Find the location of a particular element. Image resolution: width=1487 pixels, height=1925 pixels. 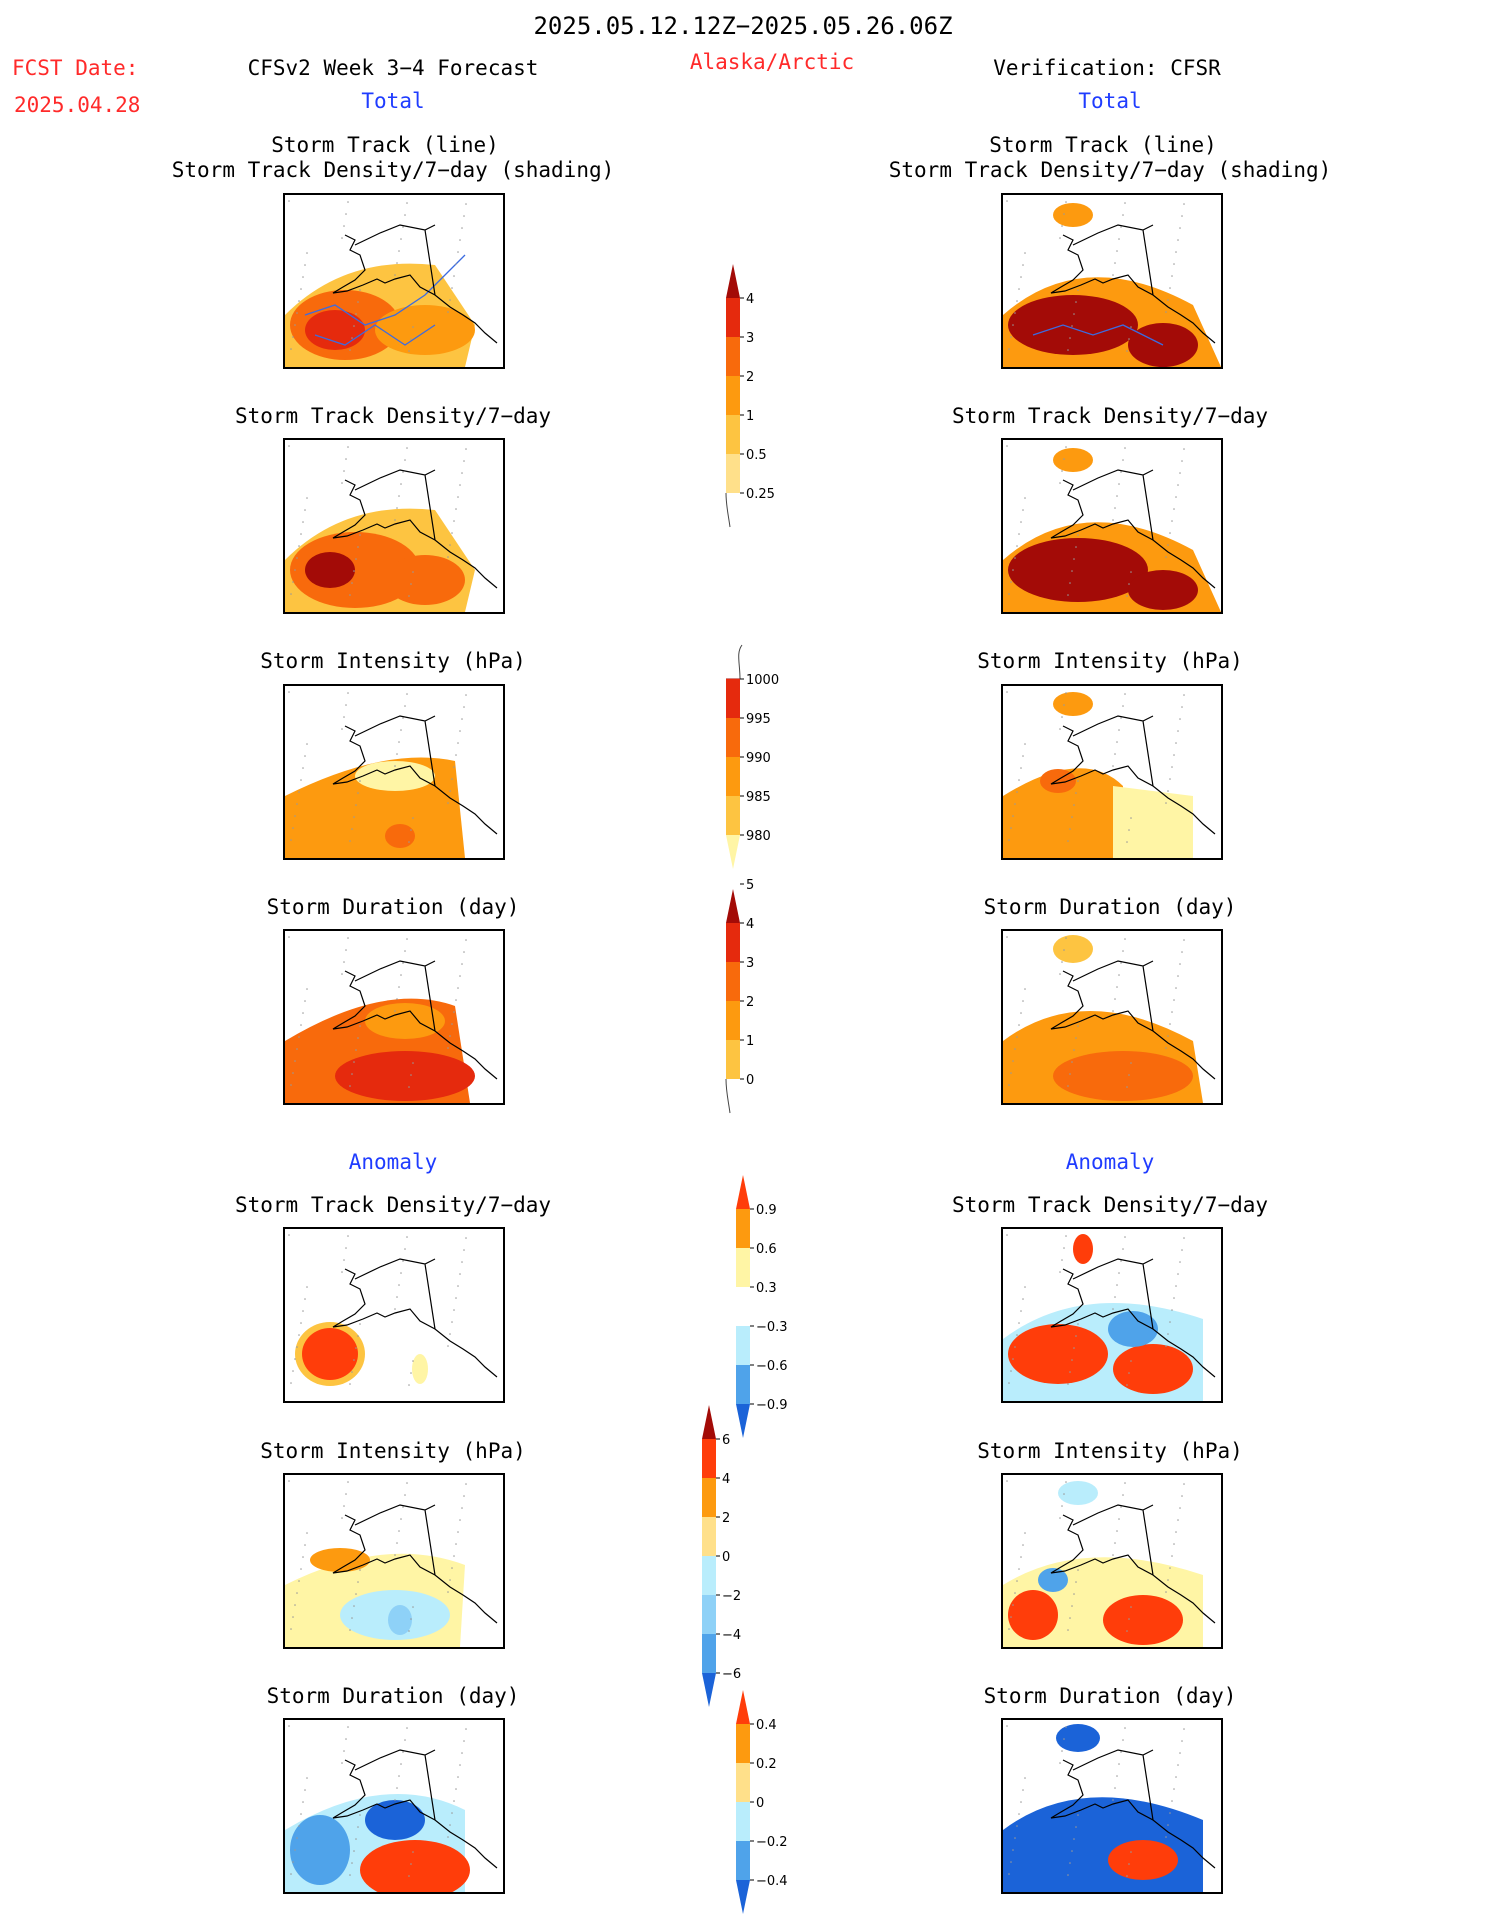

right-title-track-line: Storm Track (line) is located at coordinates (1103, 145).